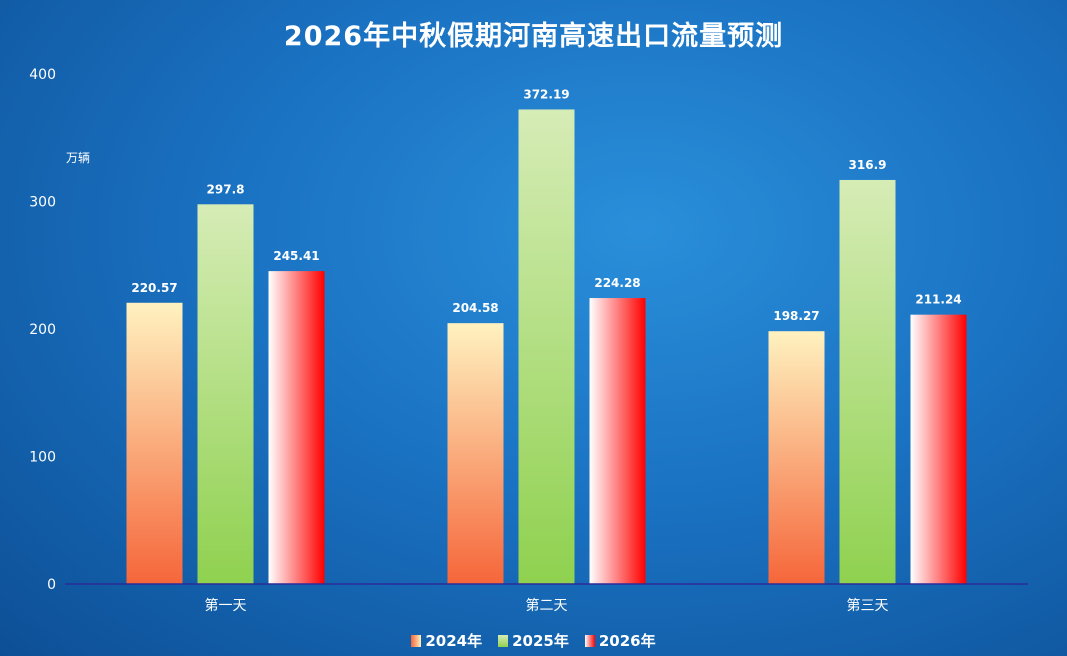  I want to click on data-label: 198.27, so click(796, 316).